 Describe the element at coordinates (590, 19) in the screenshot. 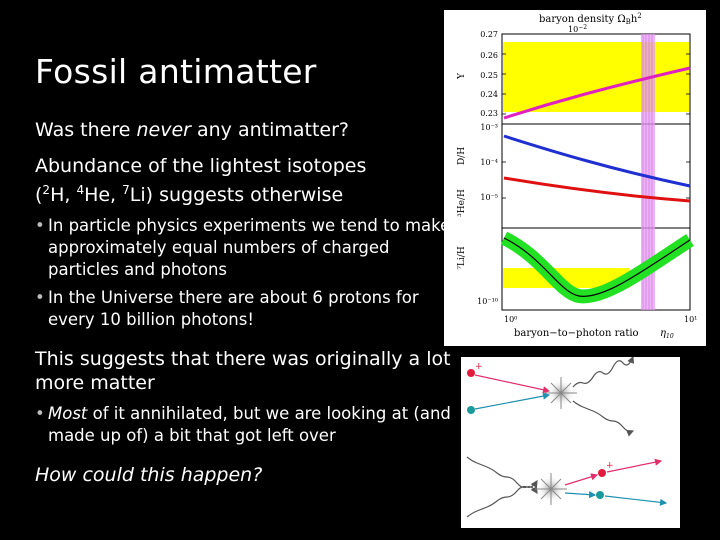

I see `top-axis-title: baryon density ΩBh2` at that location.